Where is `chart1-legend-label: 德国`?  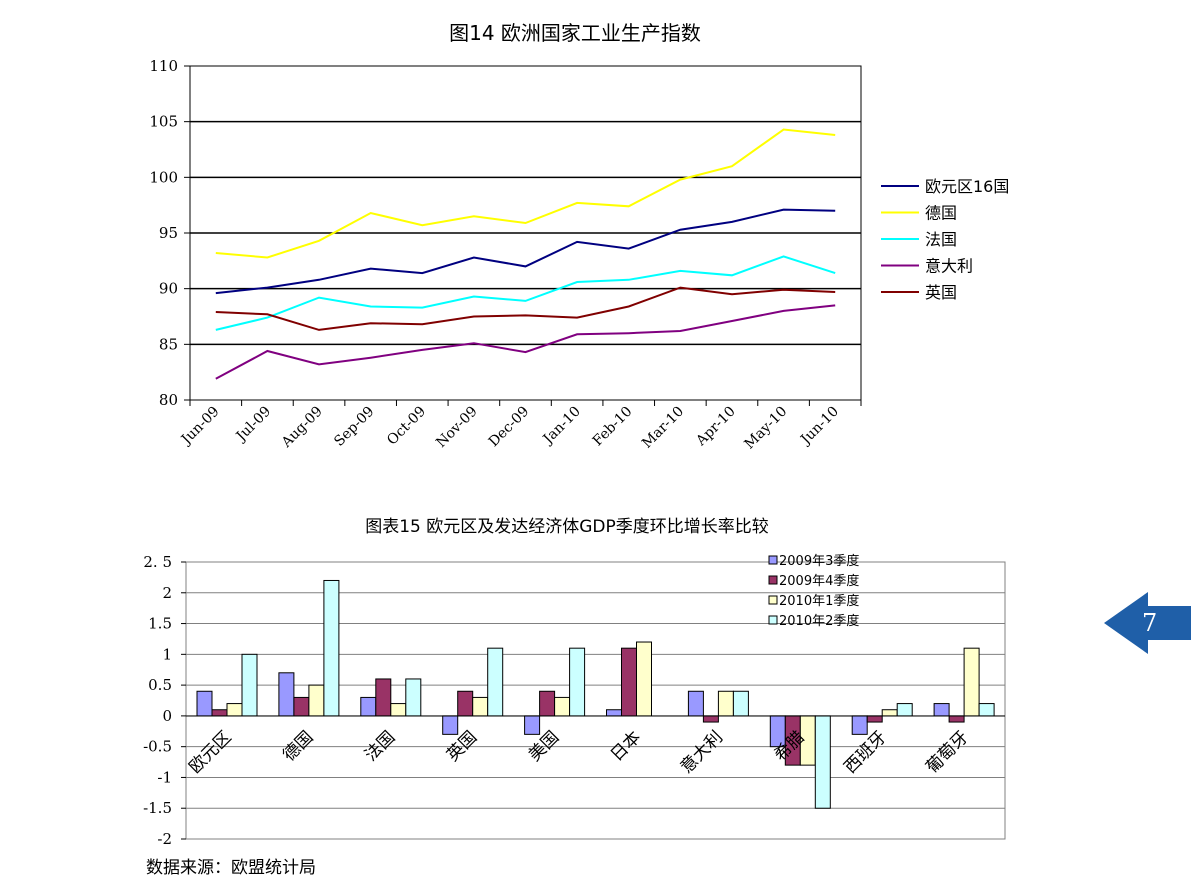 chart1-legend-label: 德国 is located at coordinates (941, 213).